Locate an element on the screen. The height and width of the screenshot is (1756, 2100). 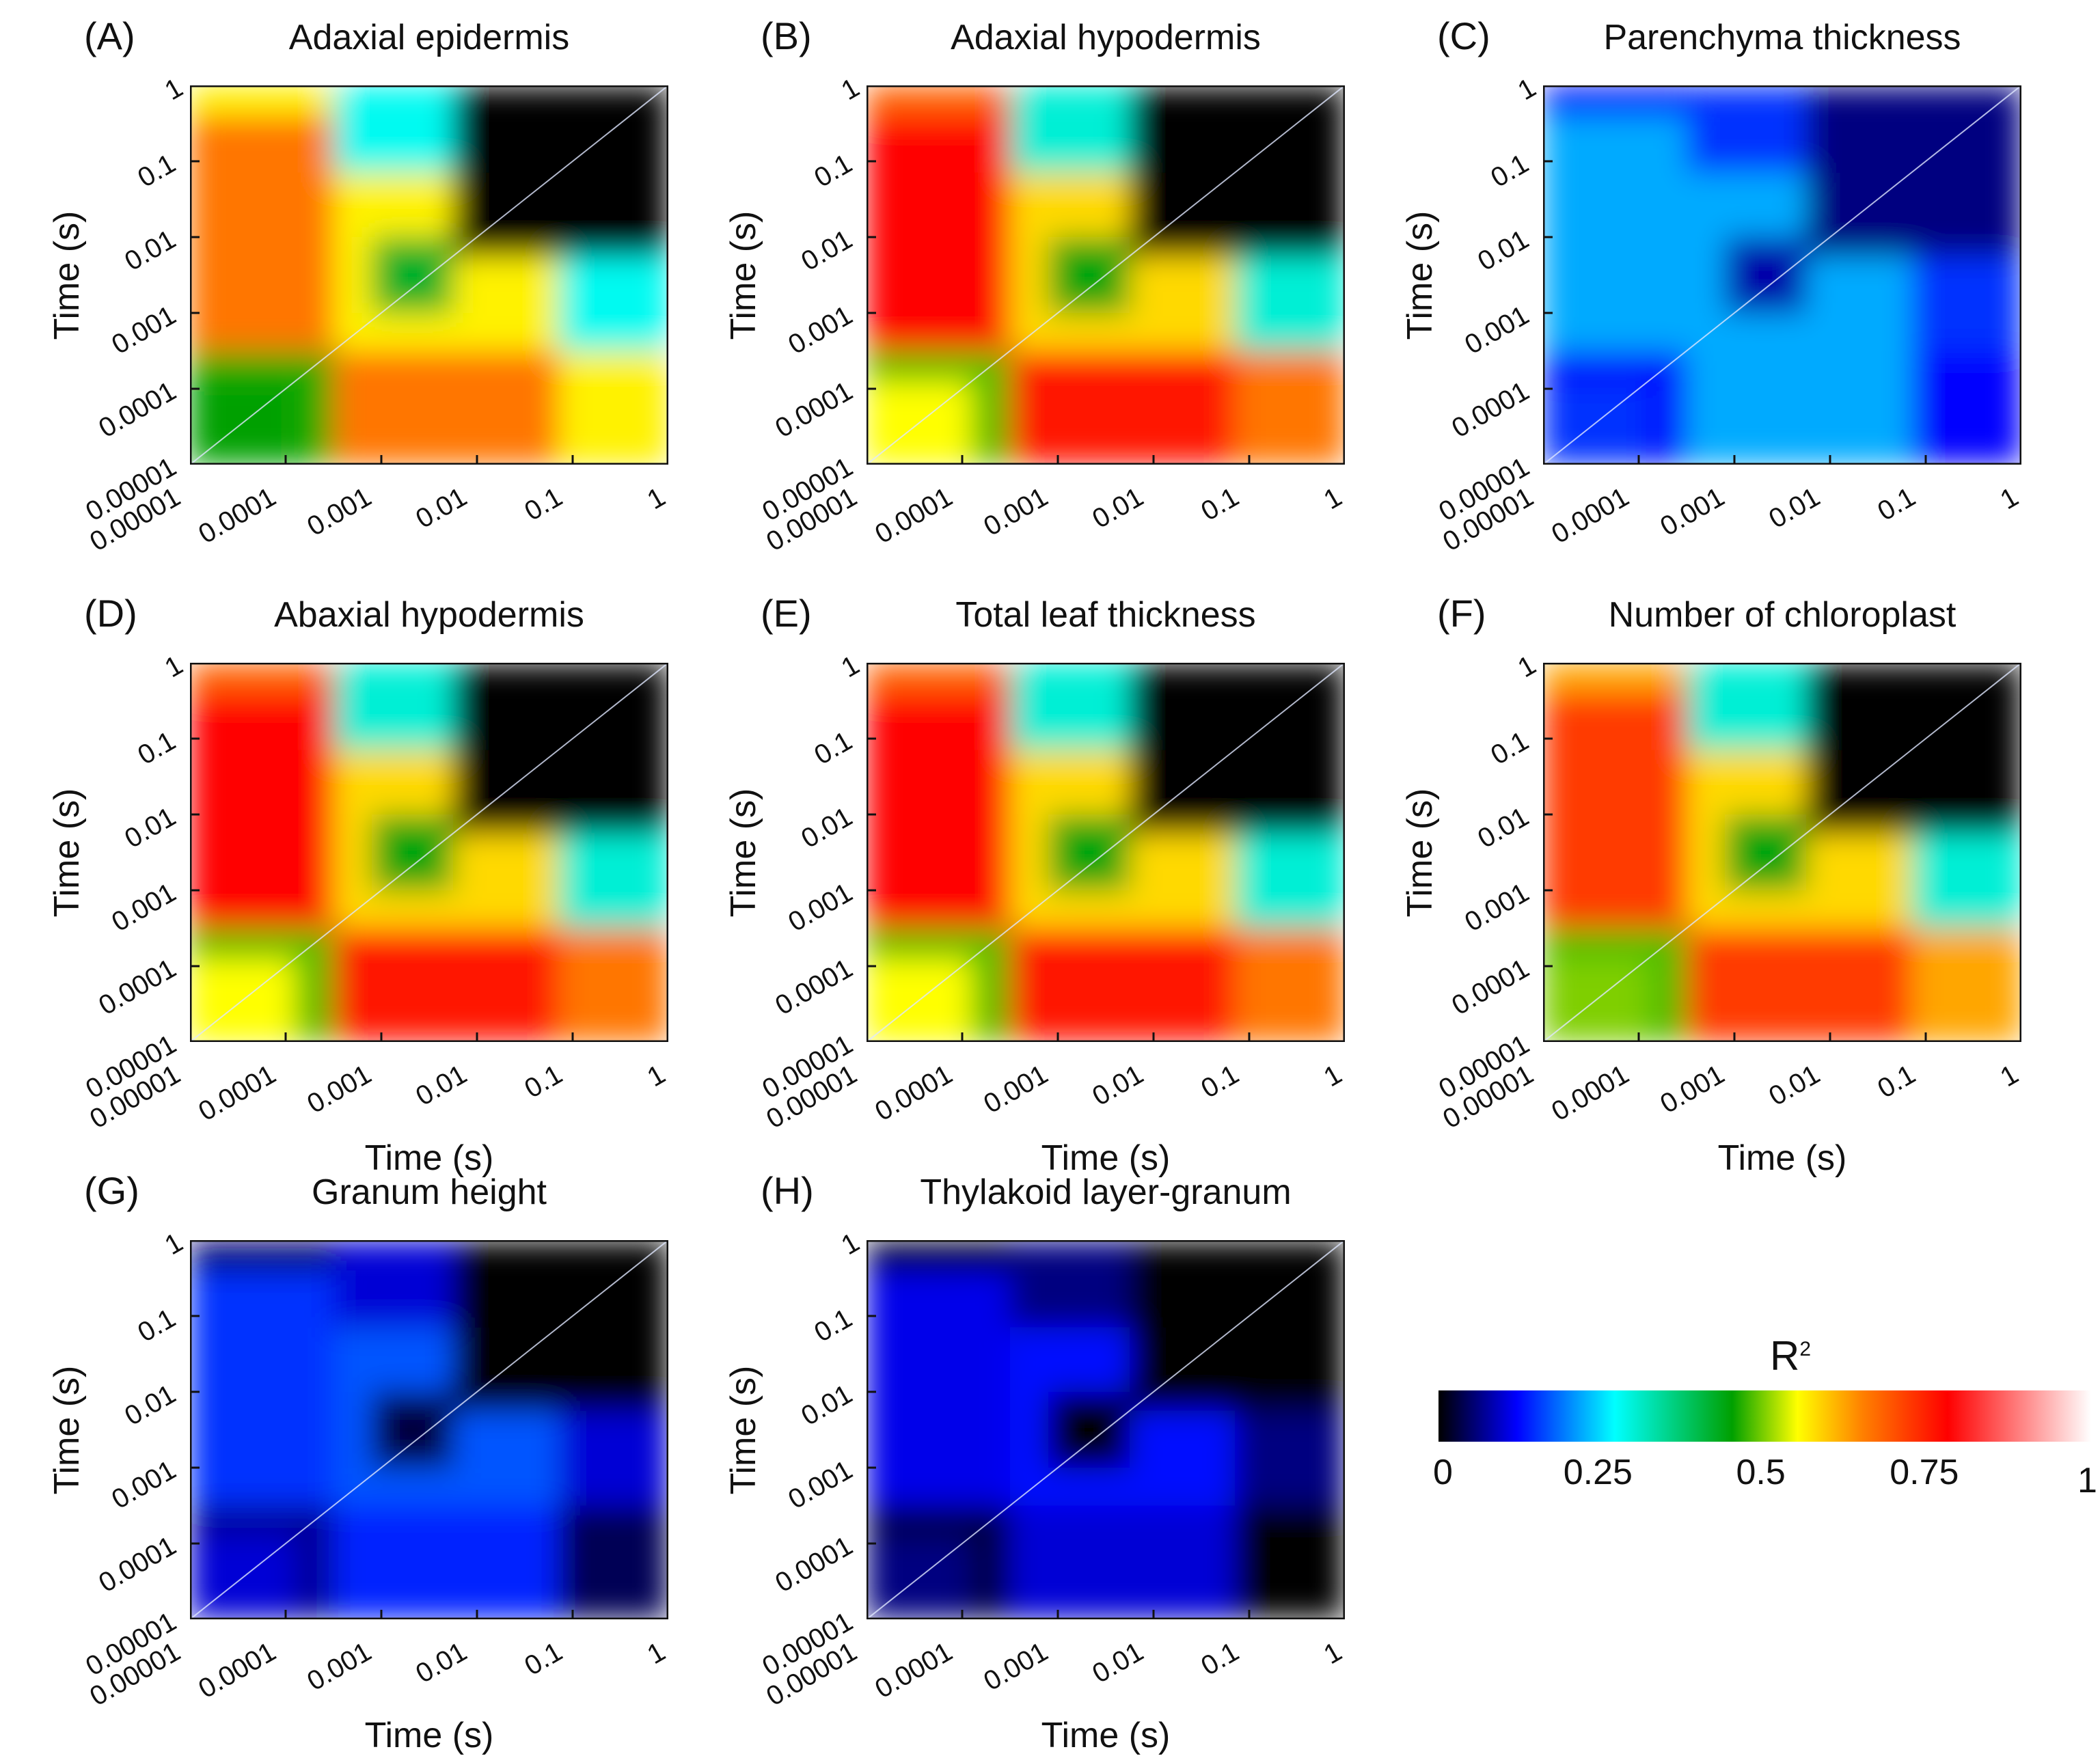
panel-label: (C) is located at coordinates (1464, 35).